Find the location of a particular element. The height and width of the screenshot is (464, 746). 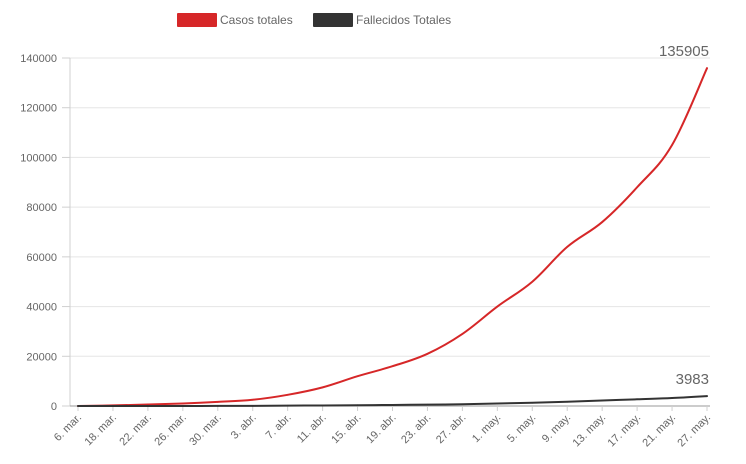

x-tick-label: 27. abr. is located at coordinates (451, 429).